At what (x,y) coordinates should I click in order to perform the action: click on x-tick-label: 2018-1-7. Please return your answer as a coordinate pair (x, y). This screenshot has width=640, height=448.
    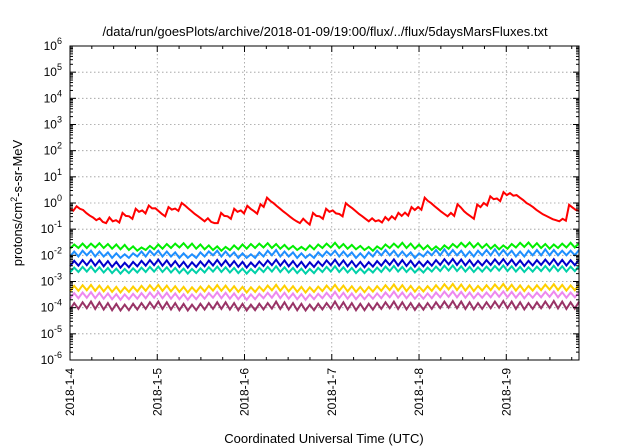
    Looking at the image, I should click on (332, 392).